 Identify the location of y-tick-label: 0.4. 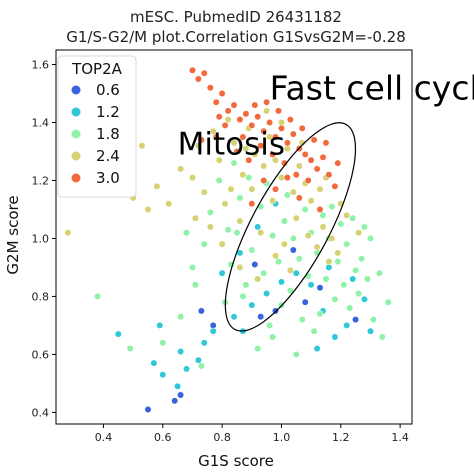
(41, 412).